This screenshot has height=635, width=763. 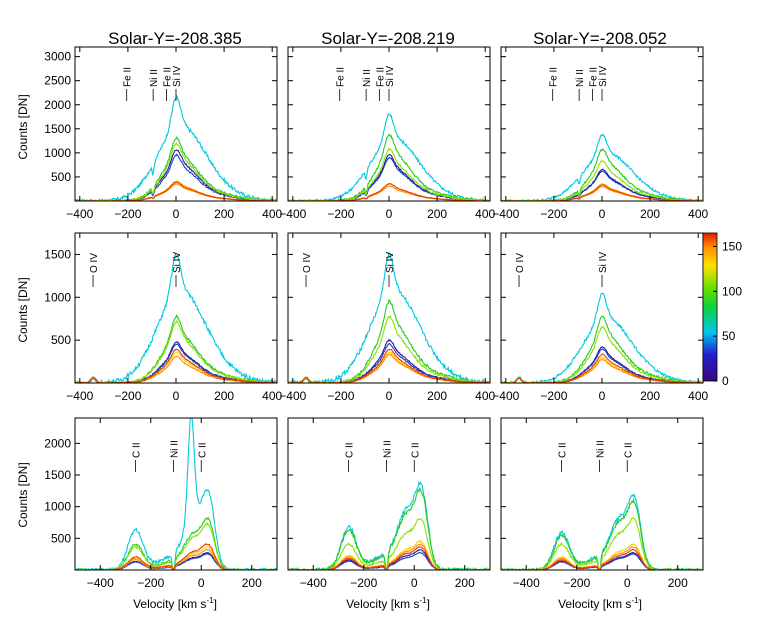 I want to click on y-axis-label-row3: Counts [DN], so click(x=23, y=494).